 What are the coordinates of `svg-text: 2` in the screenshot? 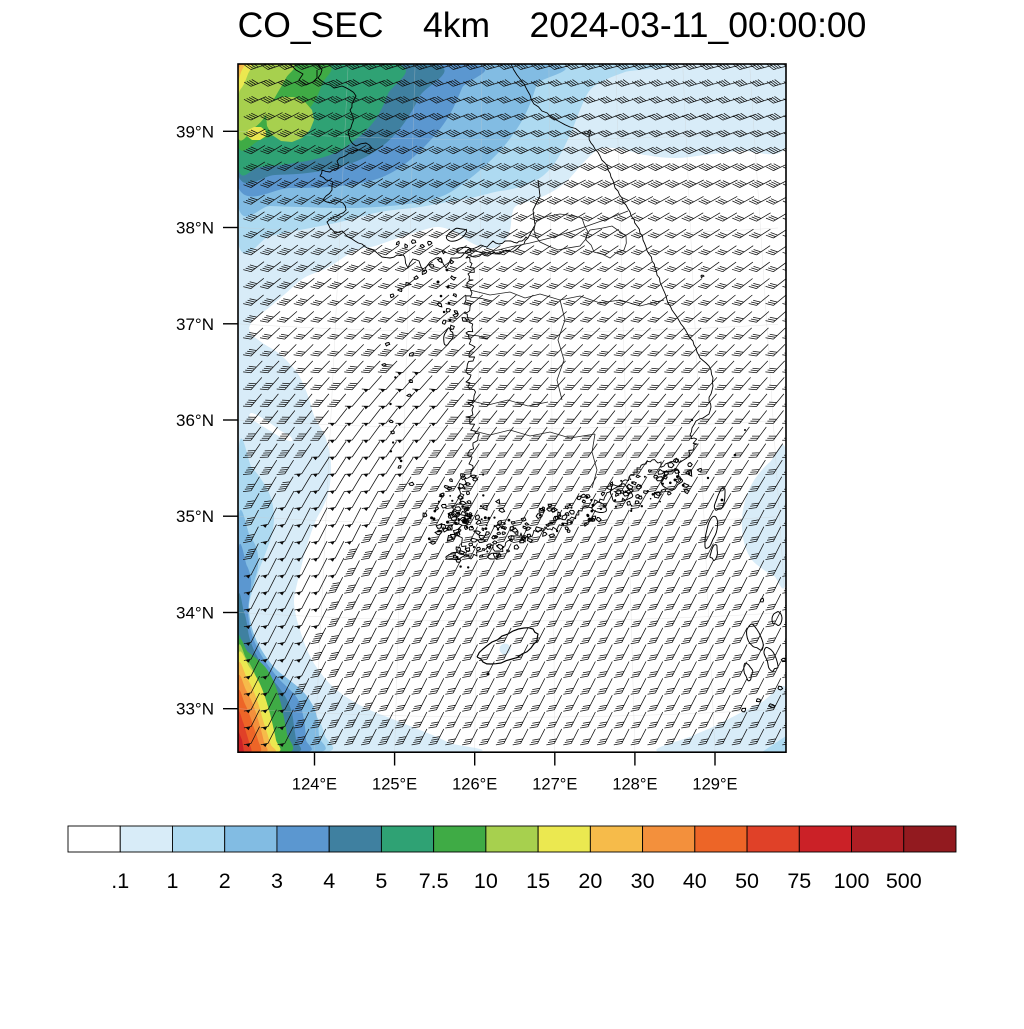 It's located at (225, 881).